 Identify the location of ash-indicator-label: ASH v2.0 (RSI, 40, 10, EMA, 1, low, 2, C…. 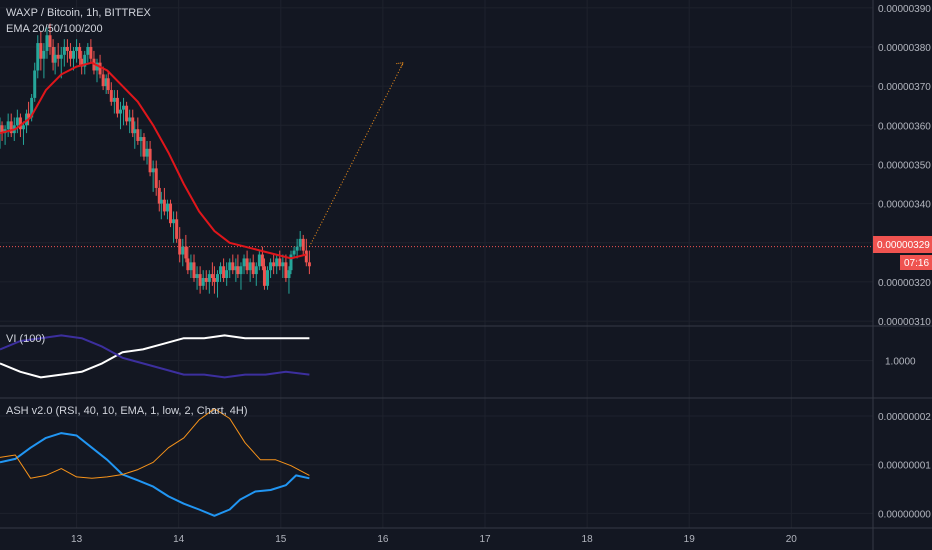
(126, 411).